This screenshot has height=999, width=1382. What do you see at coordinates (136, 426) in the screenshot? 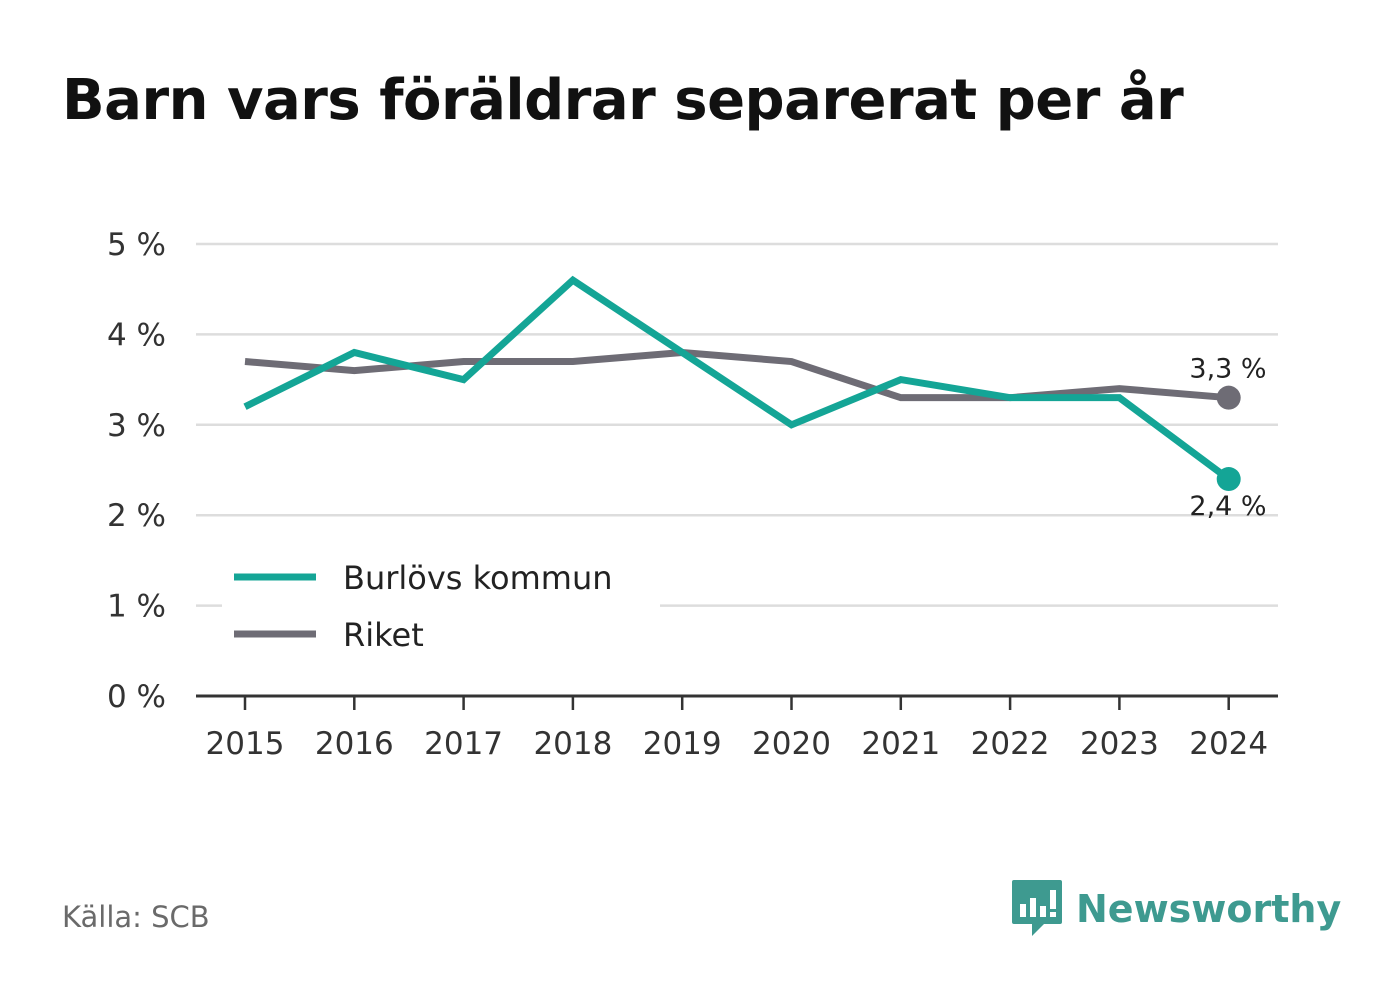
I see `y-tick-label: 3 %` at bounding box center [136, 426].